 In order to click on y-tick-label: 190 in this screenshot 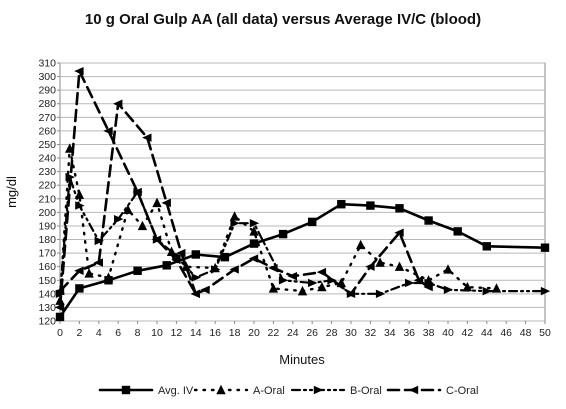, I will do `click(47, 226)`.